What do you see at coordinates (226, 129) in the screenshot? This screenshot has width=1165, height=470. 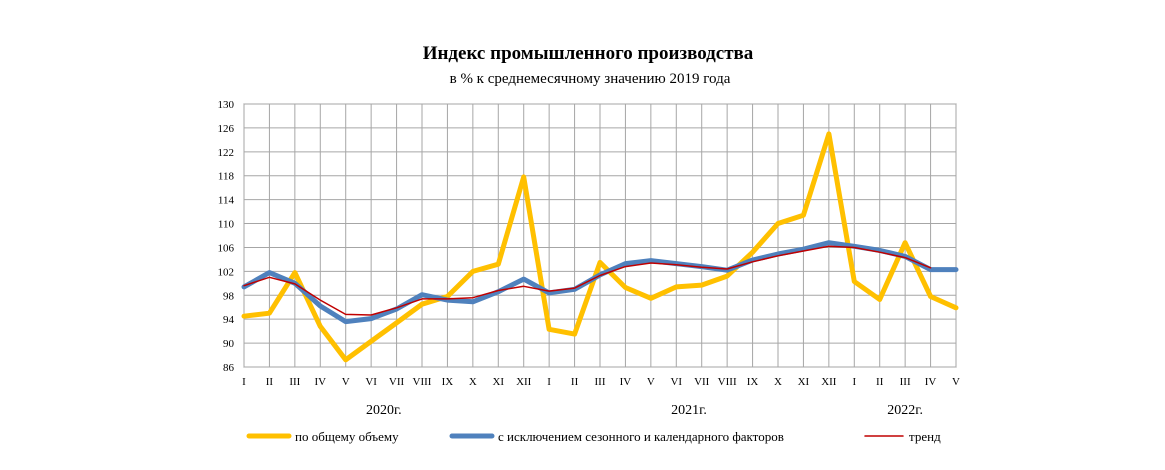 I see `y-tick-label: 126` at bounding box center [226, 129].